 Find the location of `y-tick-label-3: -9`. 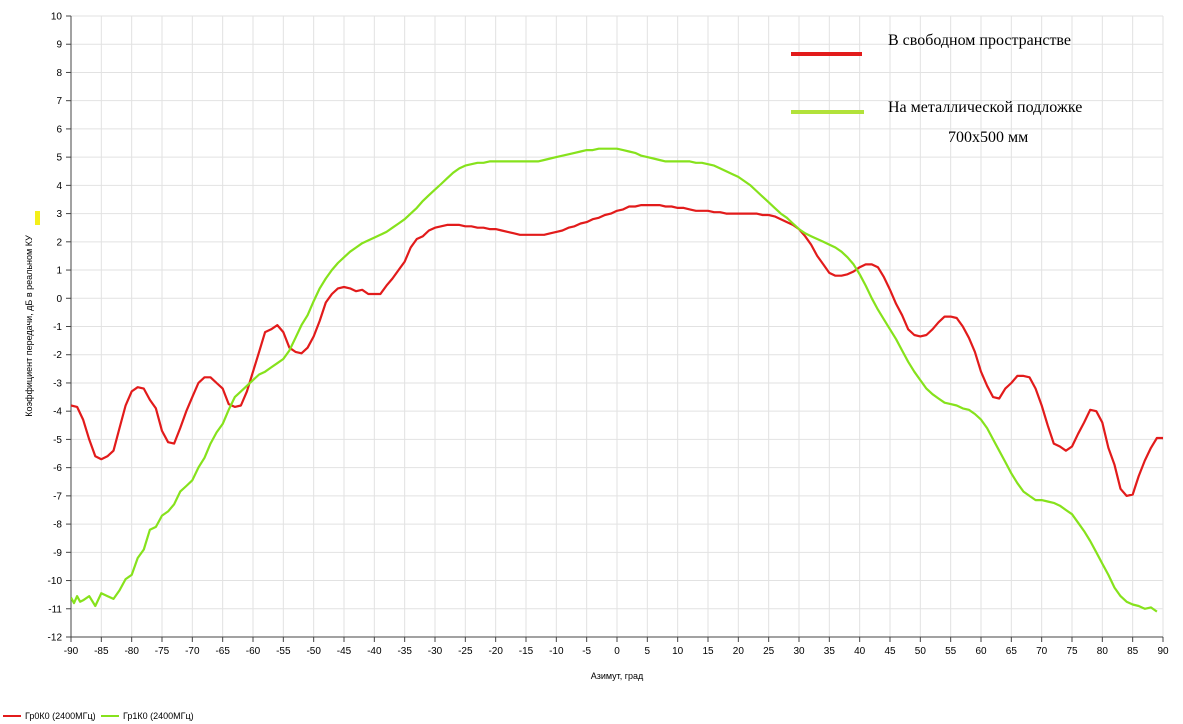

y-tick-label-3: -9 is located at coordinates (57, 553).